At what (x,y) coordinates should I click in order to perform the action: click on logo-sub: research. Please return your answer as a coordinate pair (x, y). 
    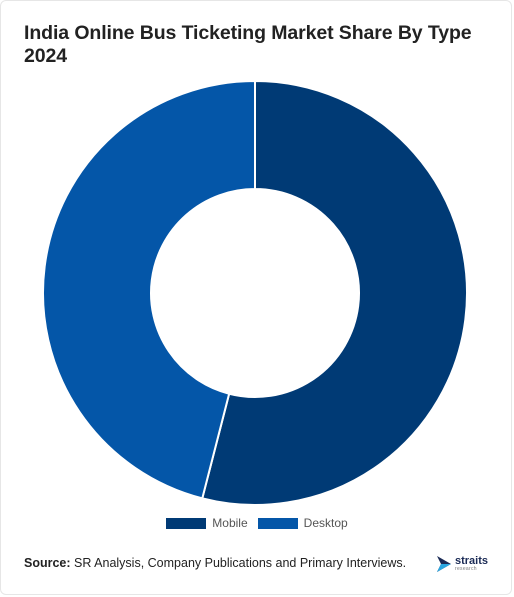
    Looking at the image, I should click on (466, 569).